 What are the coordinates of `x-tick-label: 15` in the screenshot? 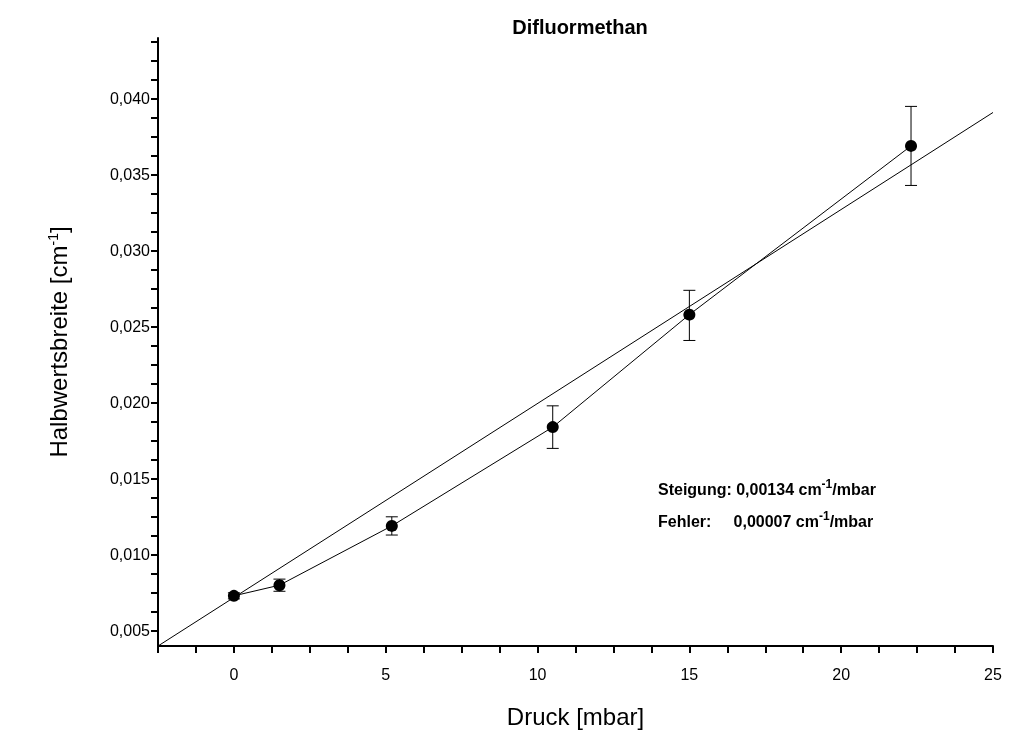 It's located at (689, 674).